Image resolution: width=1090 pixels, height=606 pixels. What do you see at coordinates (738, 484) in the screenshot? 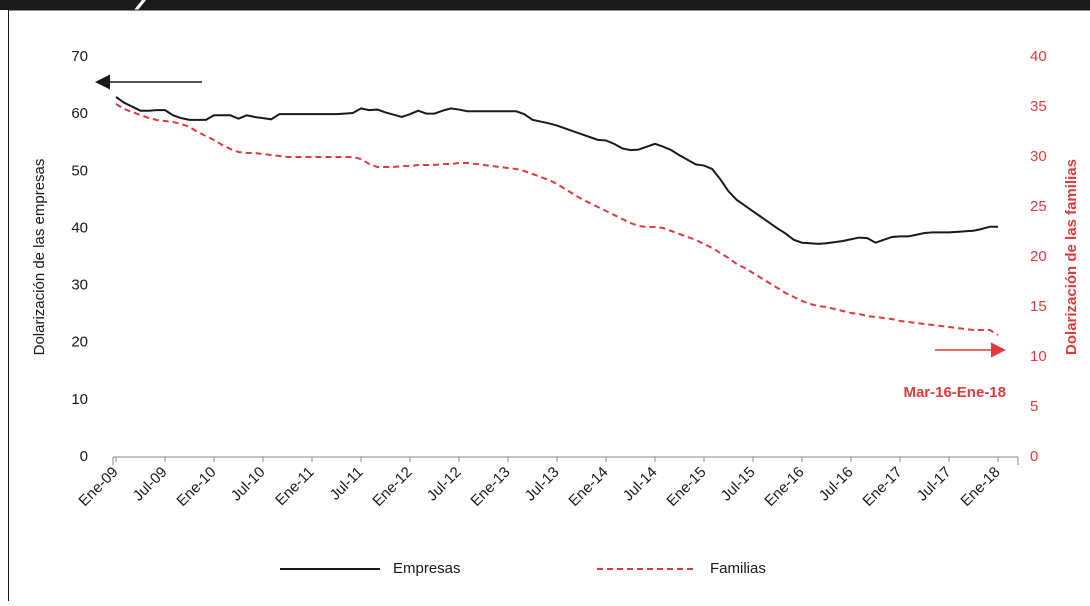
I see `x-tick-label: Jul-15` at bounding box center [738, 484].